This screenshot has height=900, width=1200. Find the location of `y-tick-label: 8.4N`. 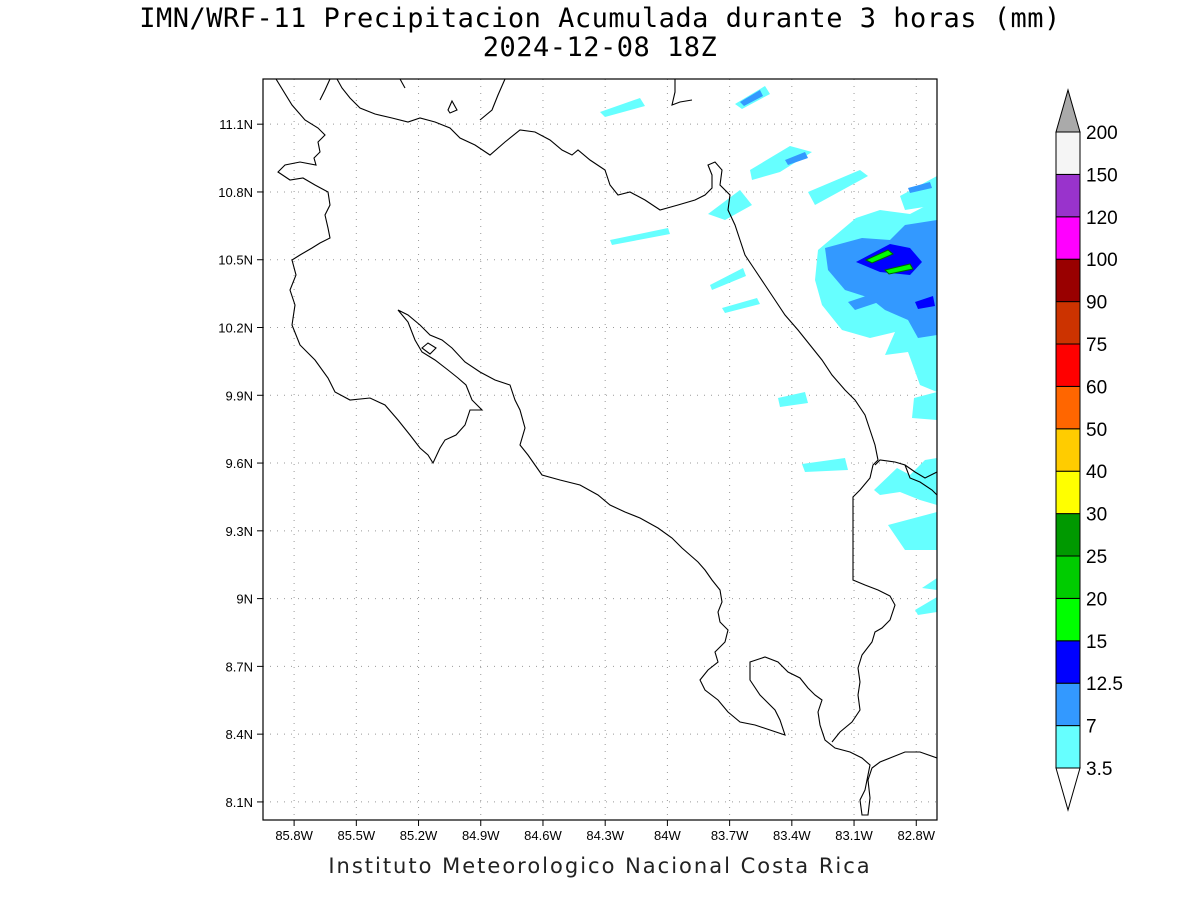

y-tick-label: 8.4N is located at coordinates (239, 734).